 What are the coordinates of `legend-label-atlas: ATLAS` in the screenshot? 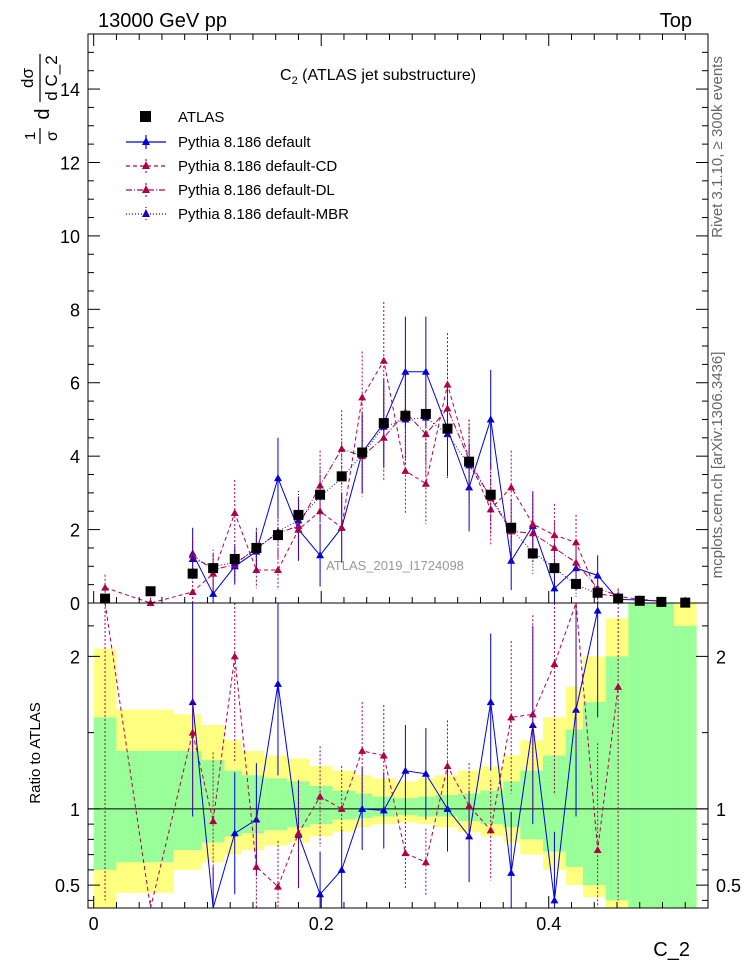 It's located at (201, 117).